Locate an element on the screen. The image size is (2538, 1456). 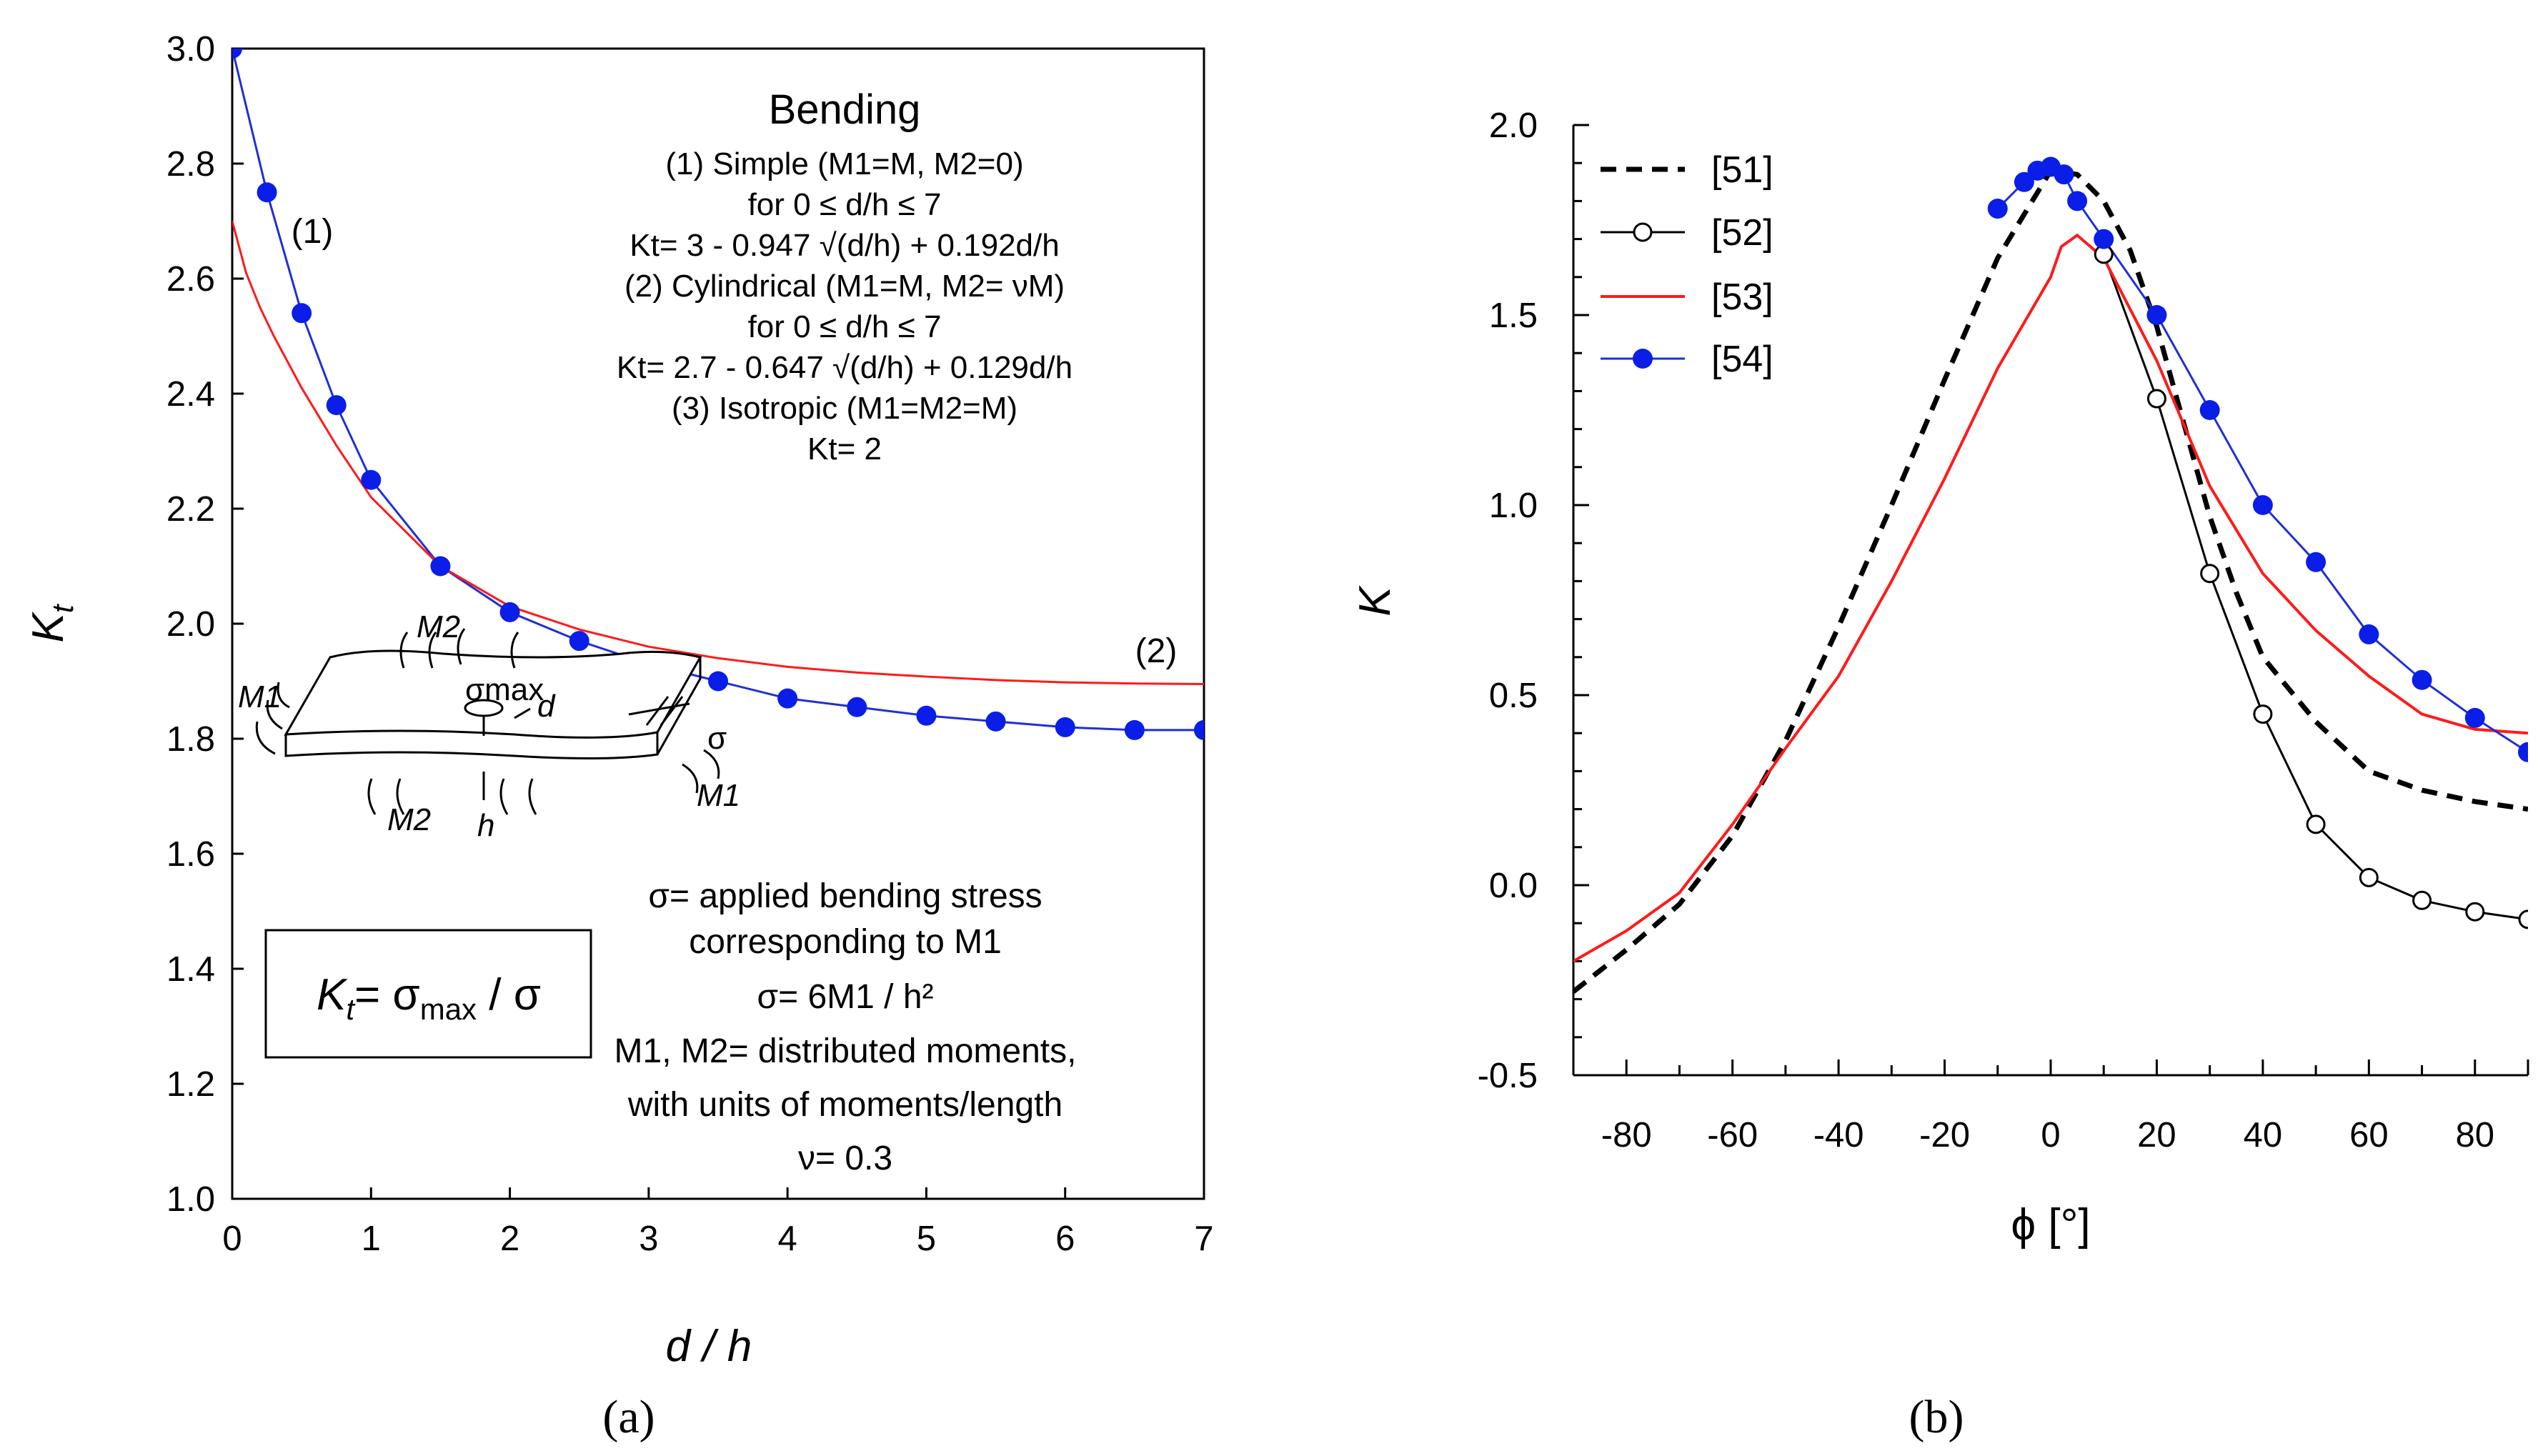
y-tick-label-b: 0.5 is located at coordinates (1513, 696).